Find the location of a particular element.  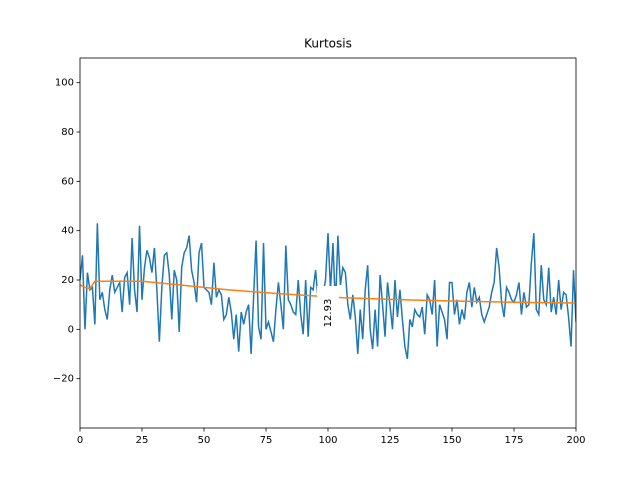

x-tick-label: 25 is located at coordinates (142, 440).